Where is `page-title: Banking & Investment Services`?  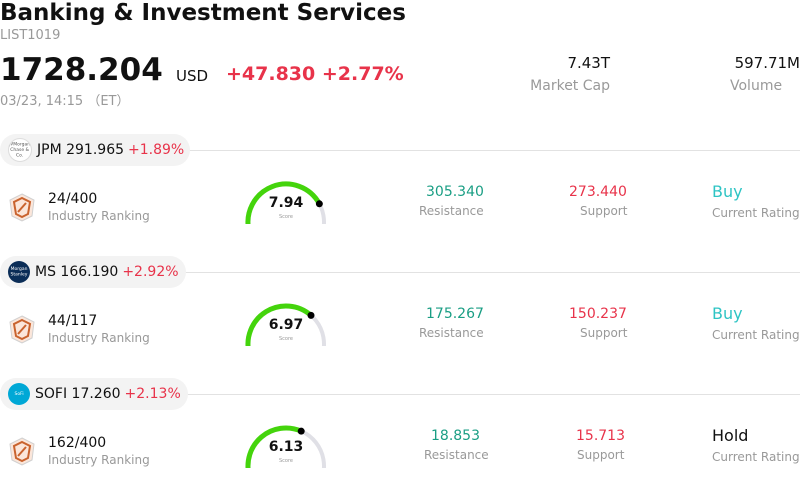 page-title: Banking & Investment Services is located at coordinates (203, 13).